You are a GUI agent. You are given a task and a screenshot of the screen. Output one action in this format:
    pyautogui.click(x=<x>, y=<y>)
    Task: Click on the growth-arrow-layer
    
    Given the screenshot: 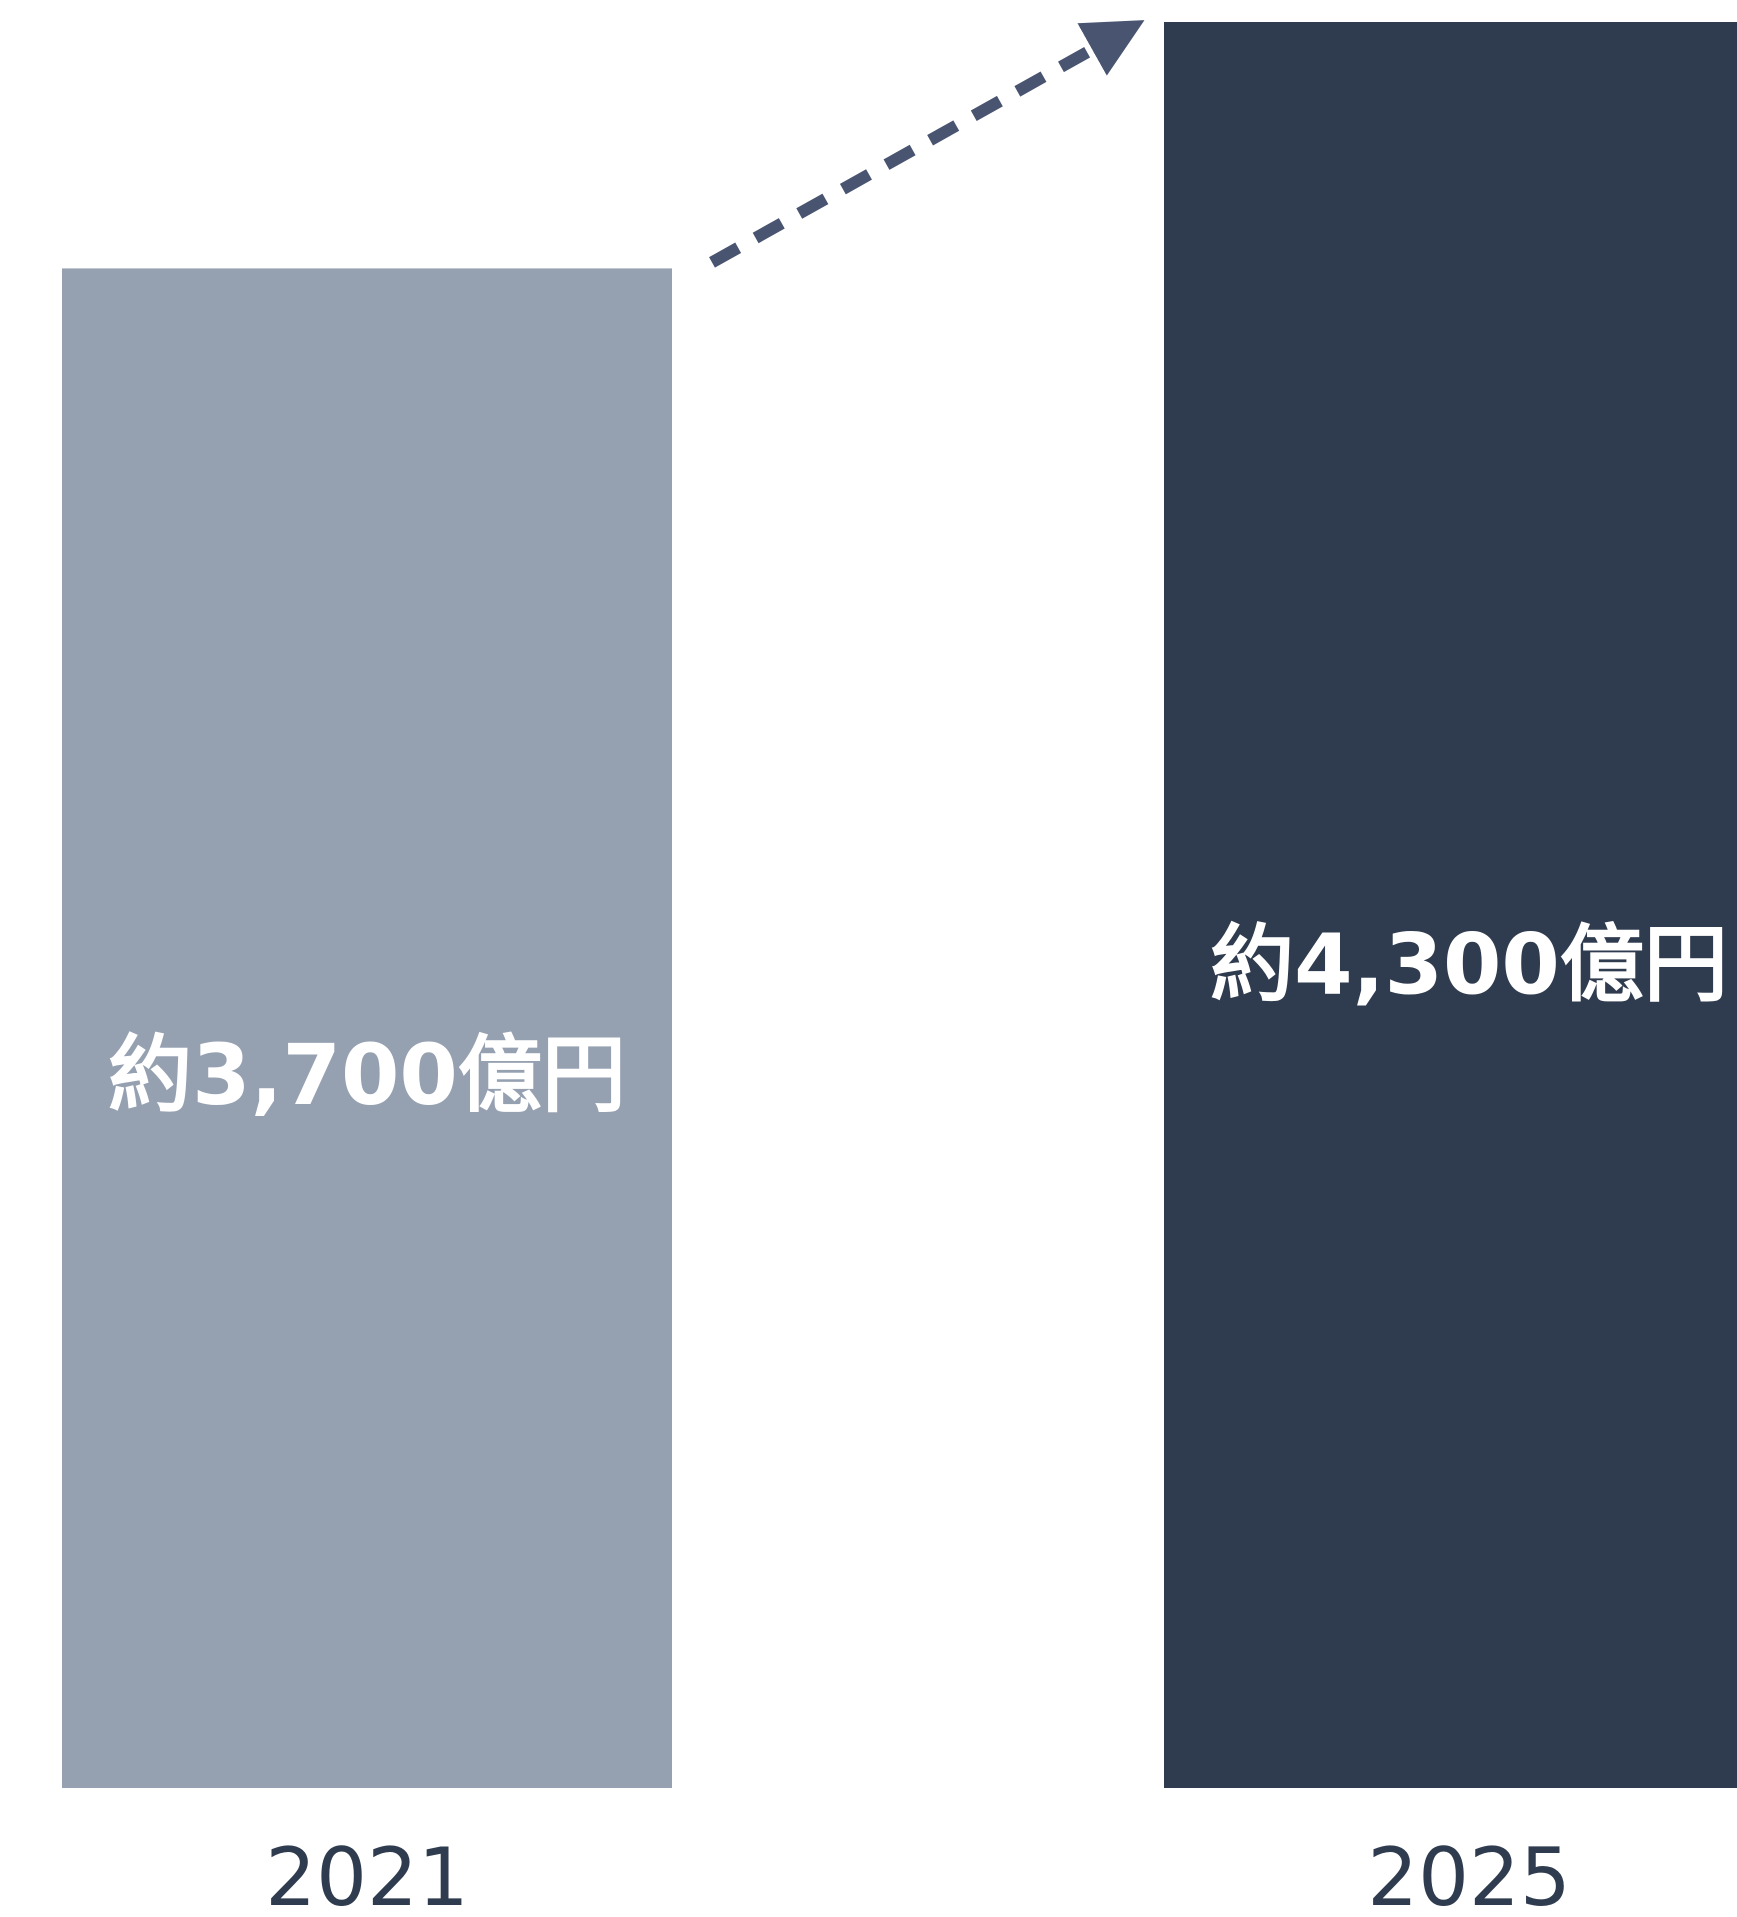 What is the action you would take?
    pyautogui.click(x=927, y=144)
    